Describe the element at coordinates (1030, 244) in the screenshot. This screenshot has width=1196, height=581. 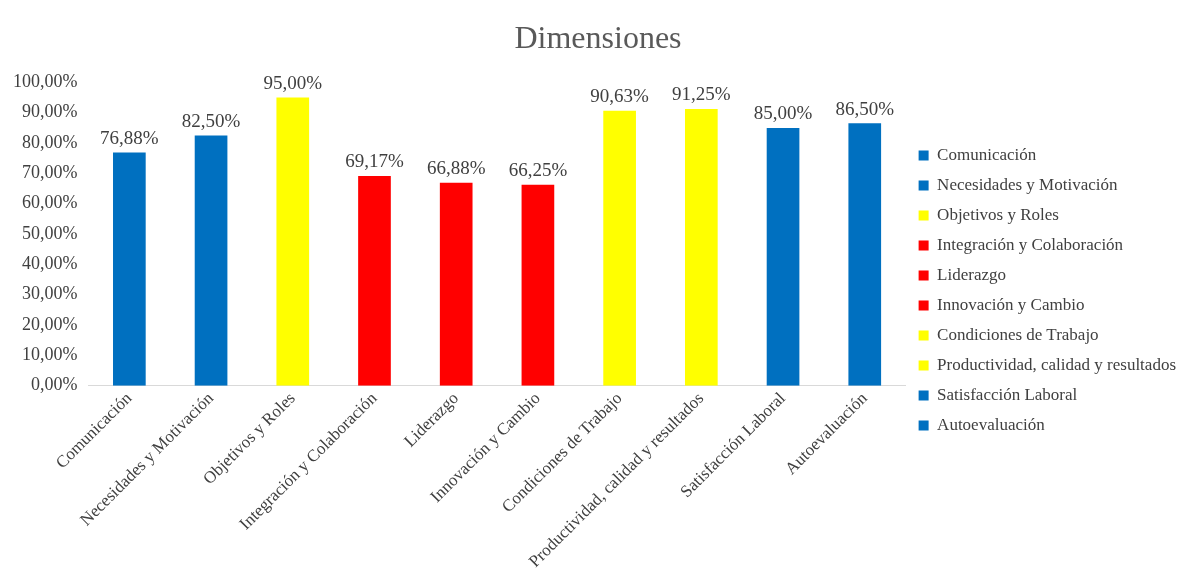
I see `legend-label: Integración y Colaboración` at that location.